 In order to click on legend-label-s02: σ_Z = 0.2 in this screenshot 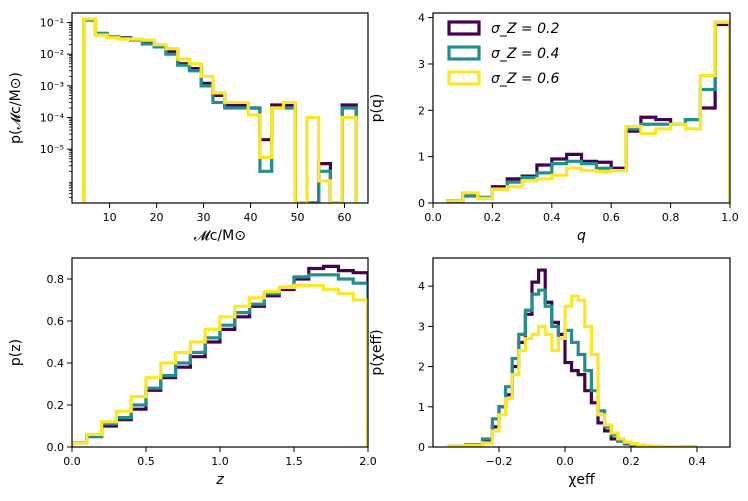, I will do `click(525, 29)`.